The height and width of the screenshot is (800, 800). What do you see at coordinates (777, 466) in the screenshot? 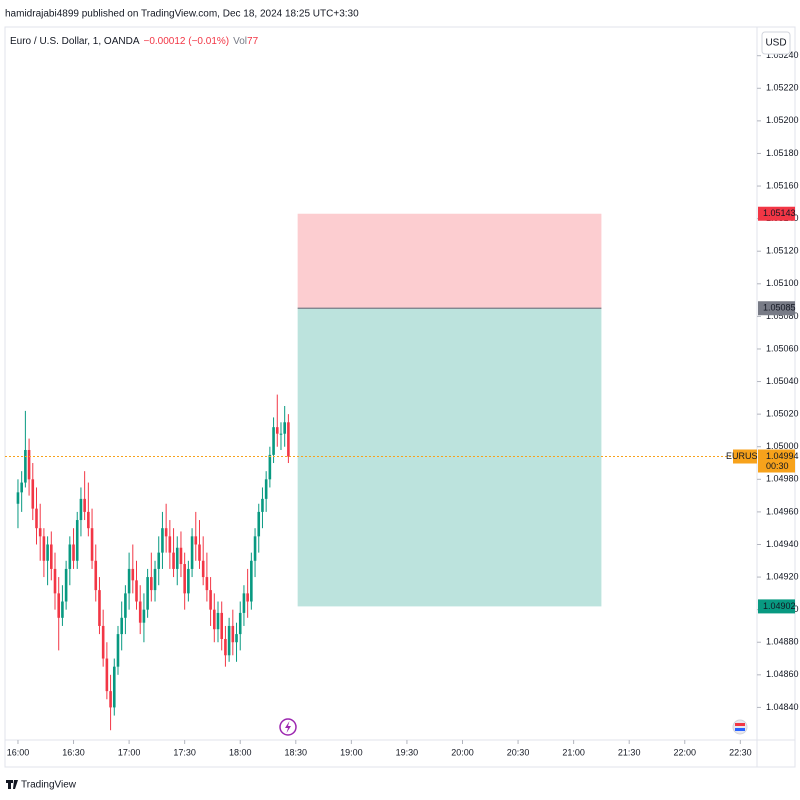
I see `countdown: 00:30` at bounding box center [777, 466].